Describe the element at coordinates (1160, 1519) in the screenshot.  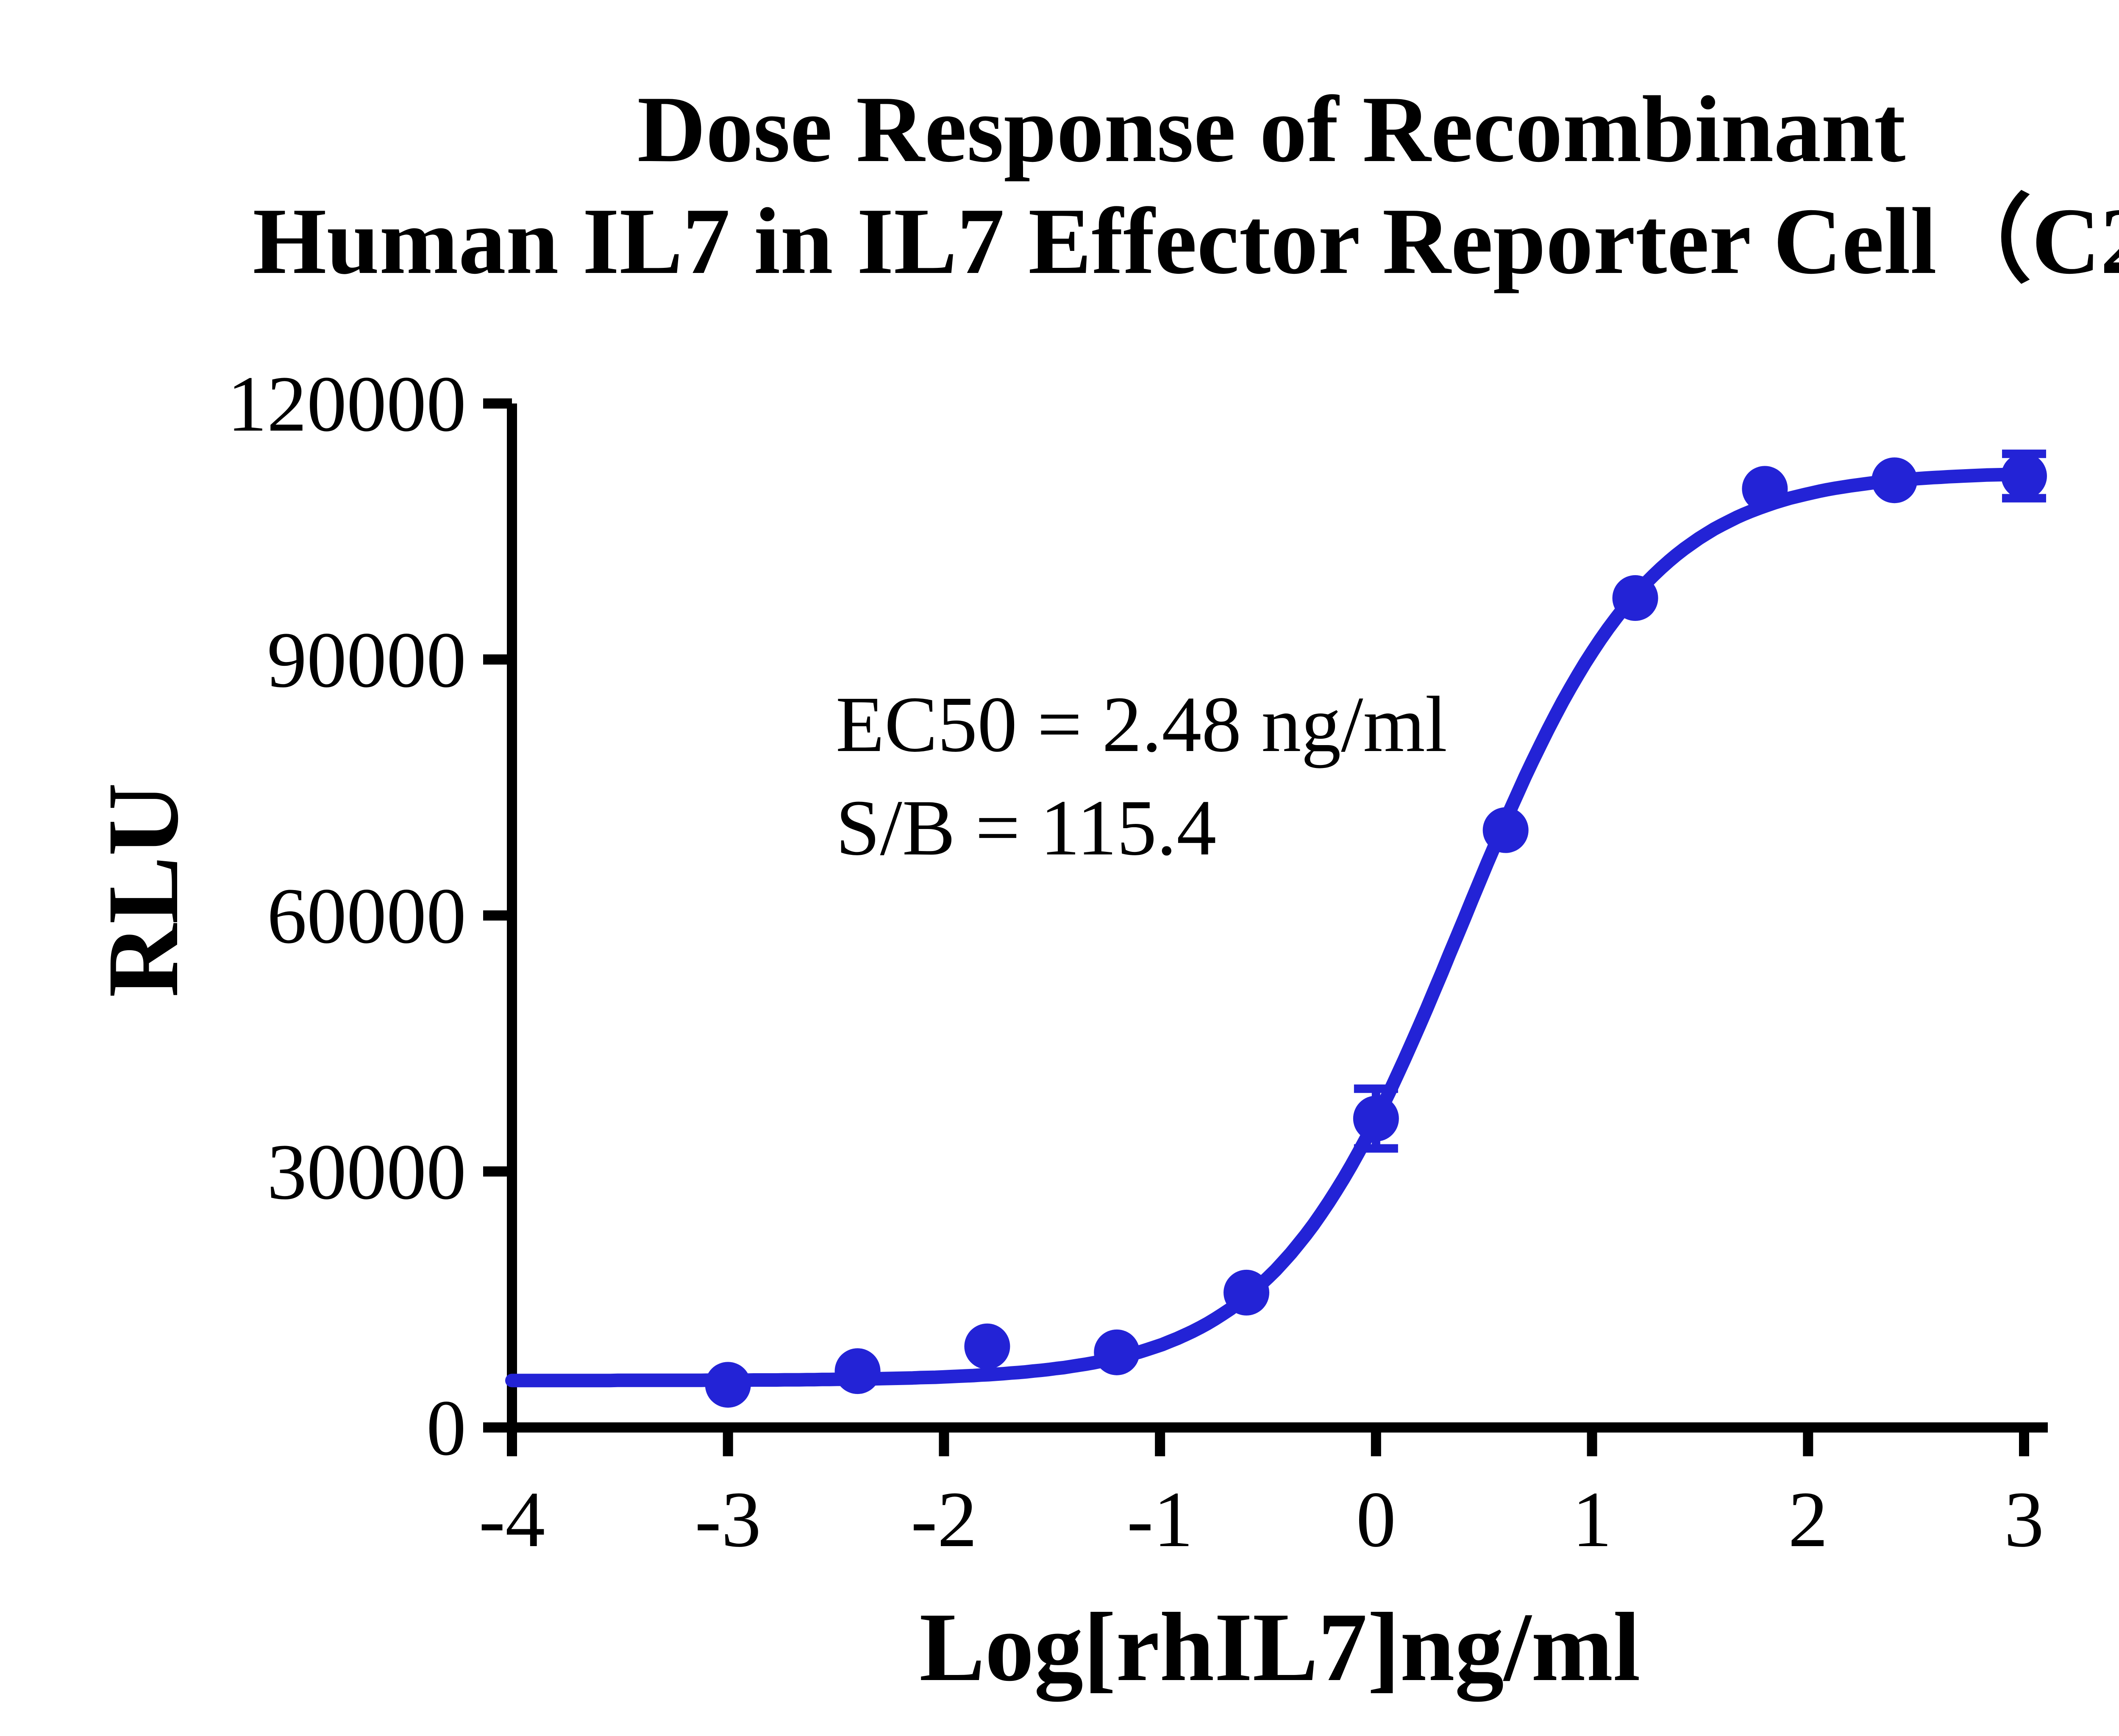
I see `x-tick-label: -1` at that location.